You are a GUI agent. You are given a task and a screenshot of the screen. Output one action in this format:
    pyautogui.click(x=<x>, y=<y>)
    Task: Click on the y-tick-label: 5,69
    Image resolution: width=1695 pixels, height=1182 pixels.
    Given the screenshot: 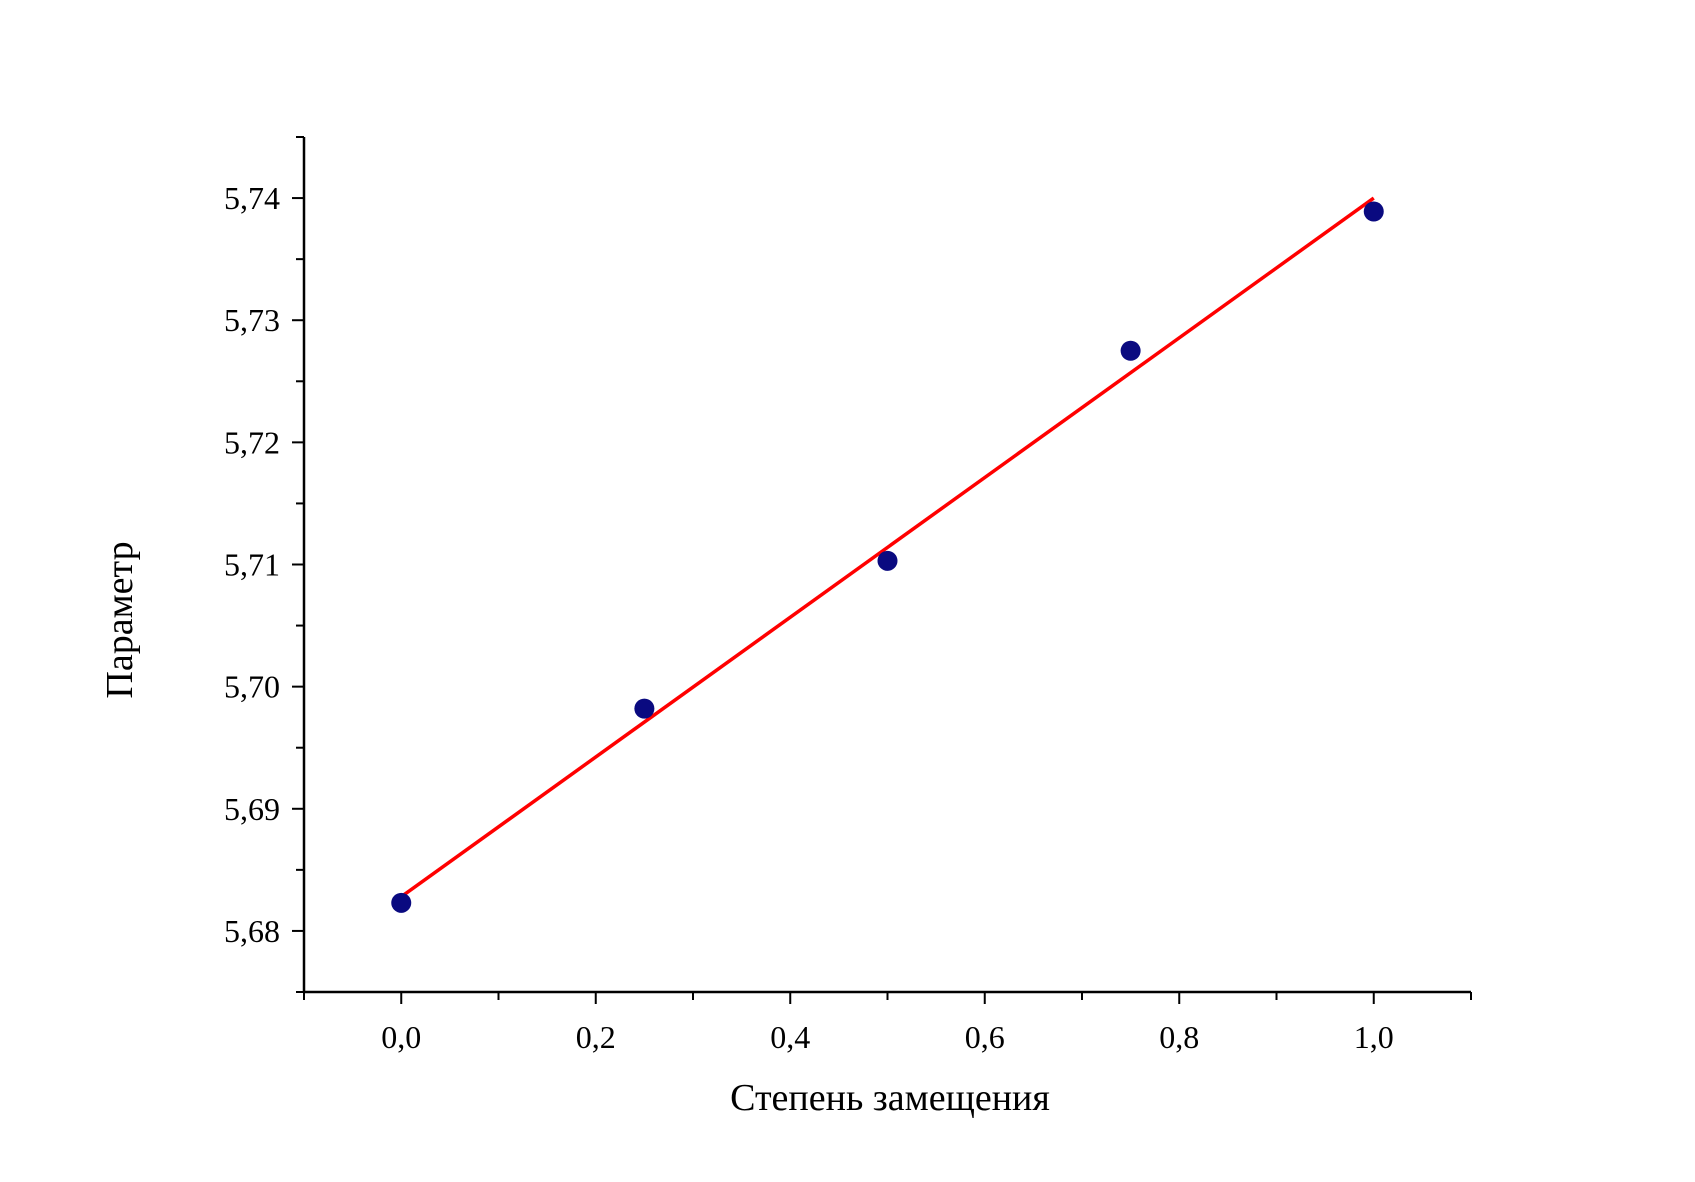 What is the action you would take?
    pyautogui.click(x=252, y=809)
    